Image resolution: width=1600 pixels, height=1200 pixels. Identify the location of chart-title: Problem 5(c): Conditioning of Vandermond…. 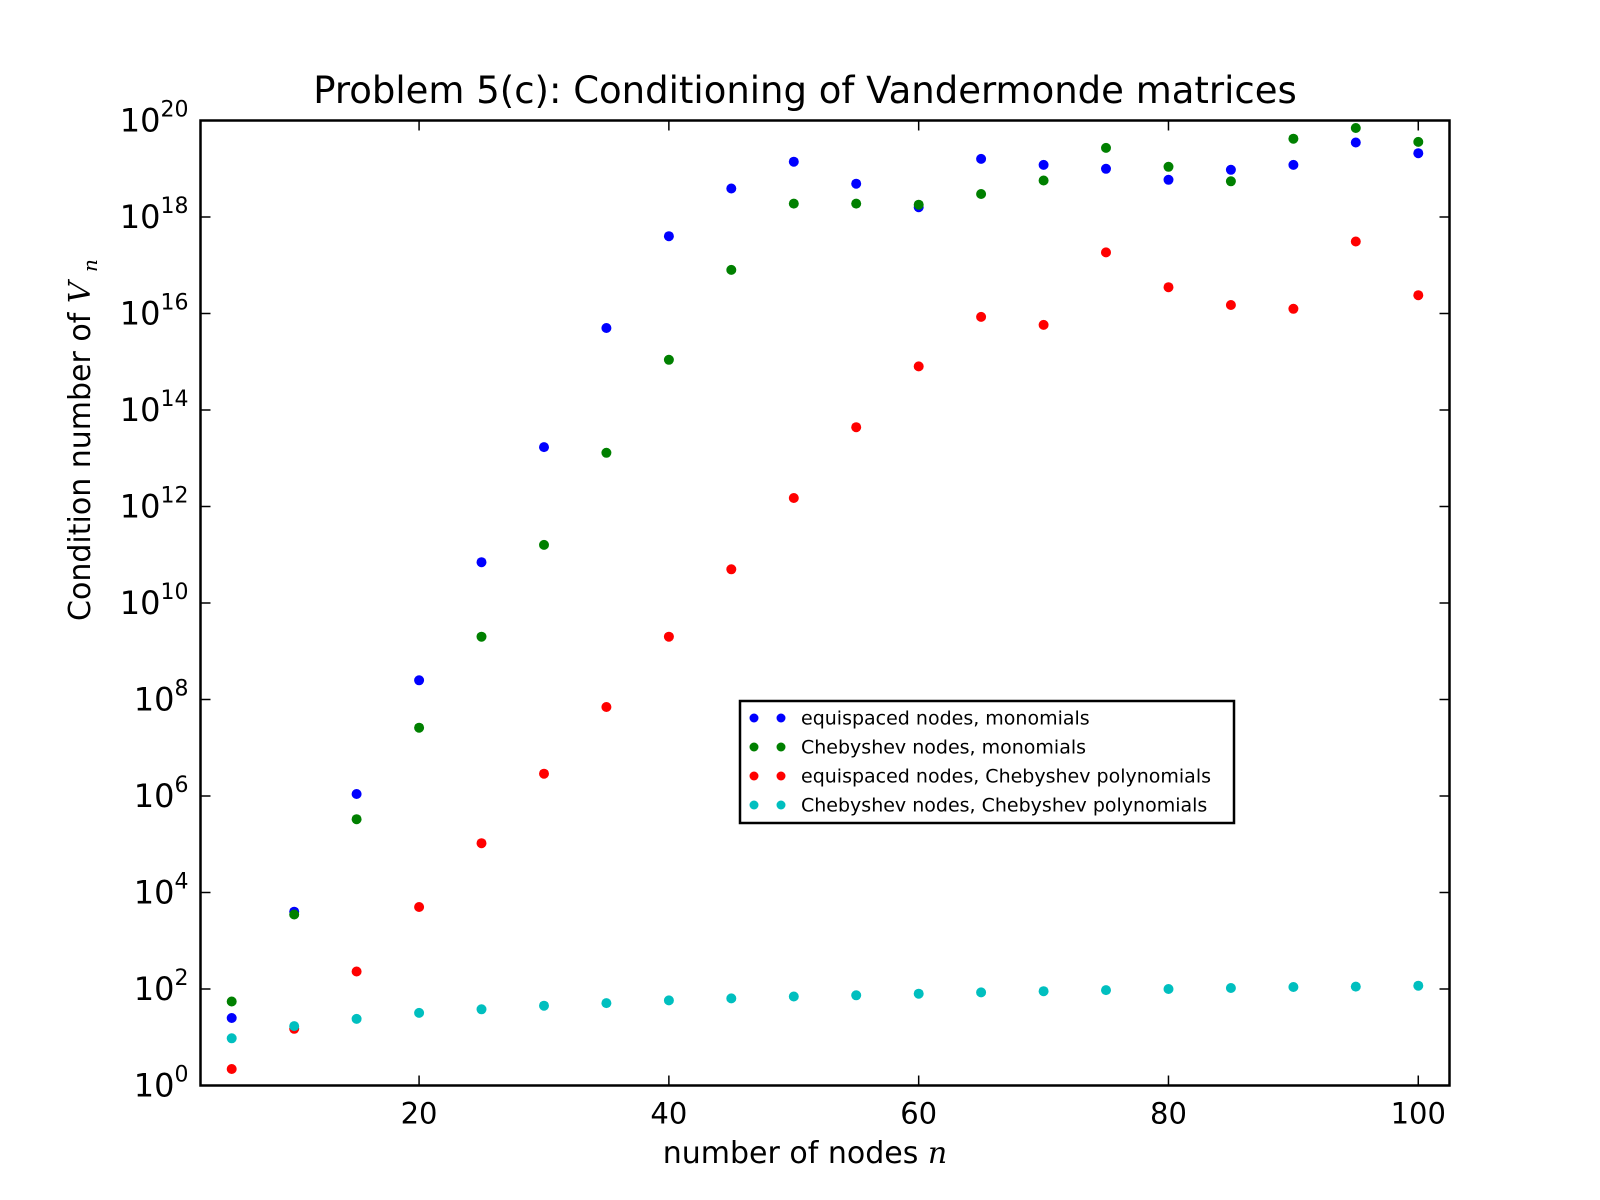
(805, 90).